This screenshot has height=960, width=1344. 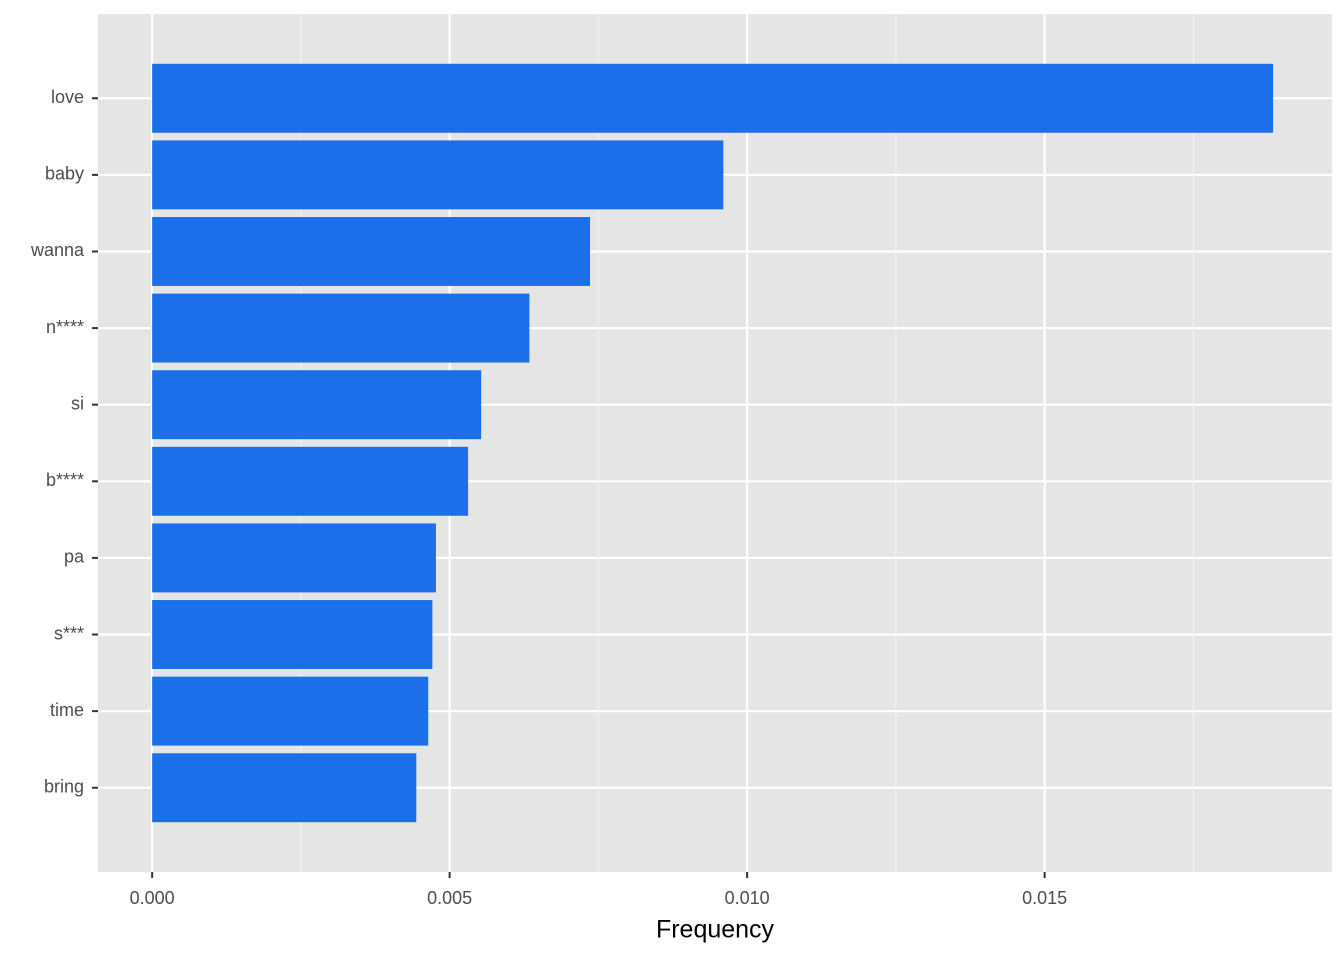 What do you see at coordinates (715, 930) in the screenshot?
I see `x-axis-title: Frequency` at bounding box center [715, 930].